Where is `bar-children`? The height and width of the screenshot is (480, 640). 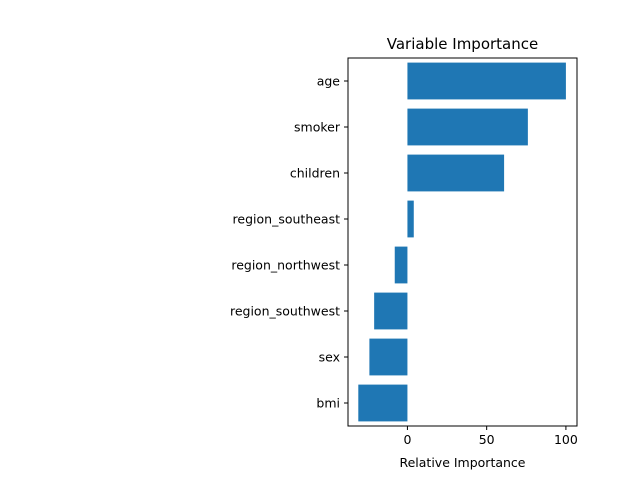 bar-children is located at coordinates (456, 173).